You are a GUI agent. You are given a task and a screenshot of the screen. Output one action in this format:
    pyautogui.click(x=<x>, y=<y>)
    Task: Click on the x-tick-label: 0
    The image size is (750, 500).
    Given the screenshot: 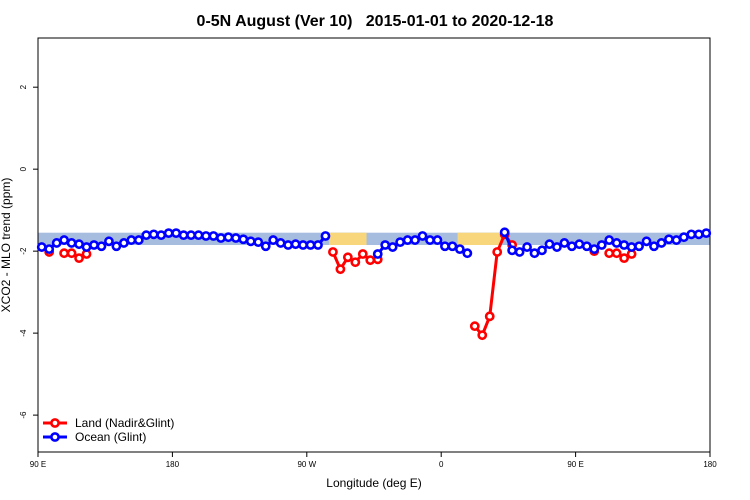 What is the action you would take?
    pyautogui.click(x=441, y=464)
    